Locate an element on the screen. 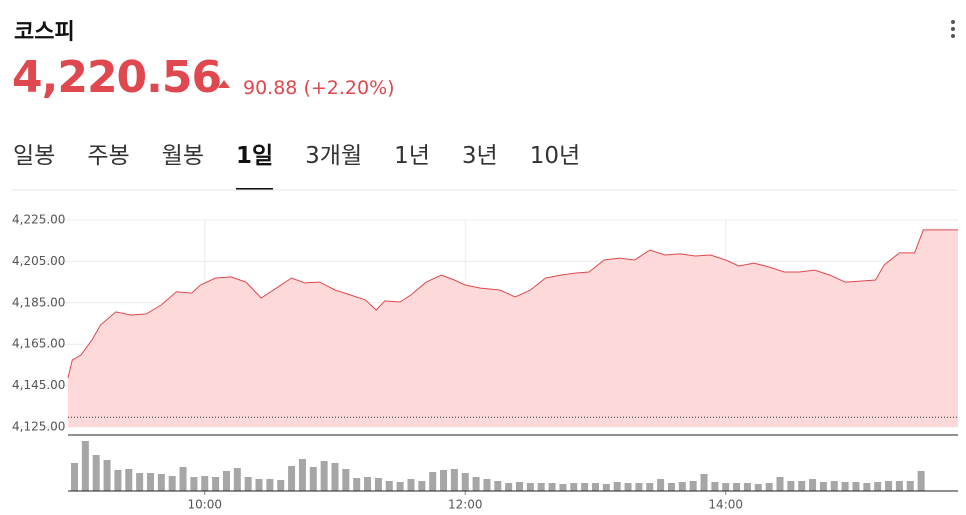 The width and height of the screenshot is (966, 515). menu-button is located at coordinates (953, 30).